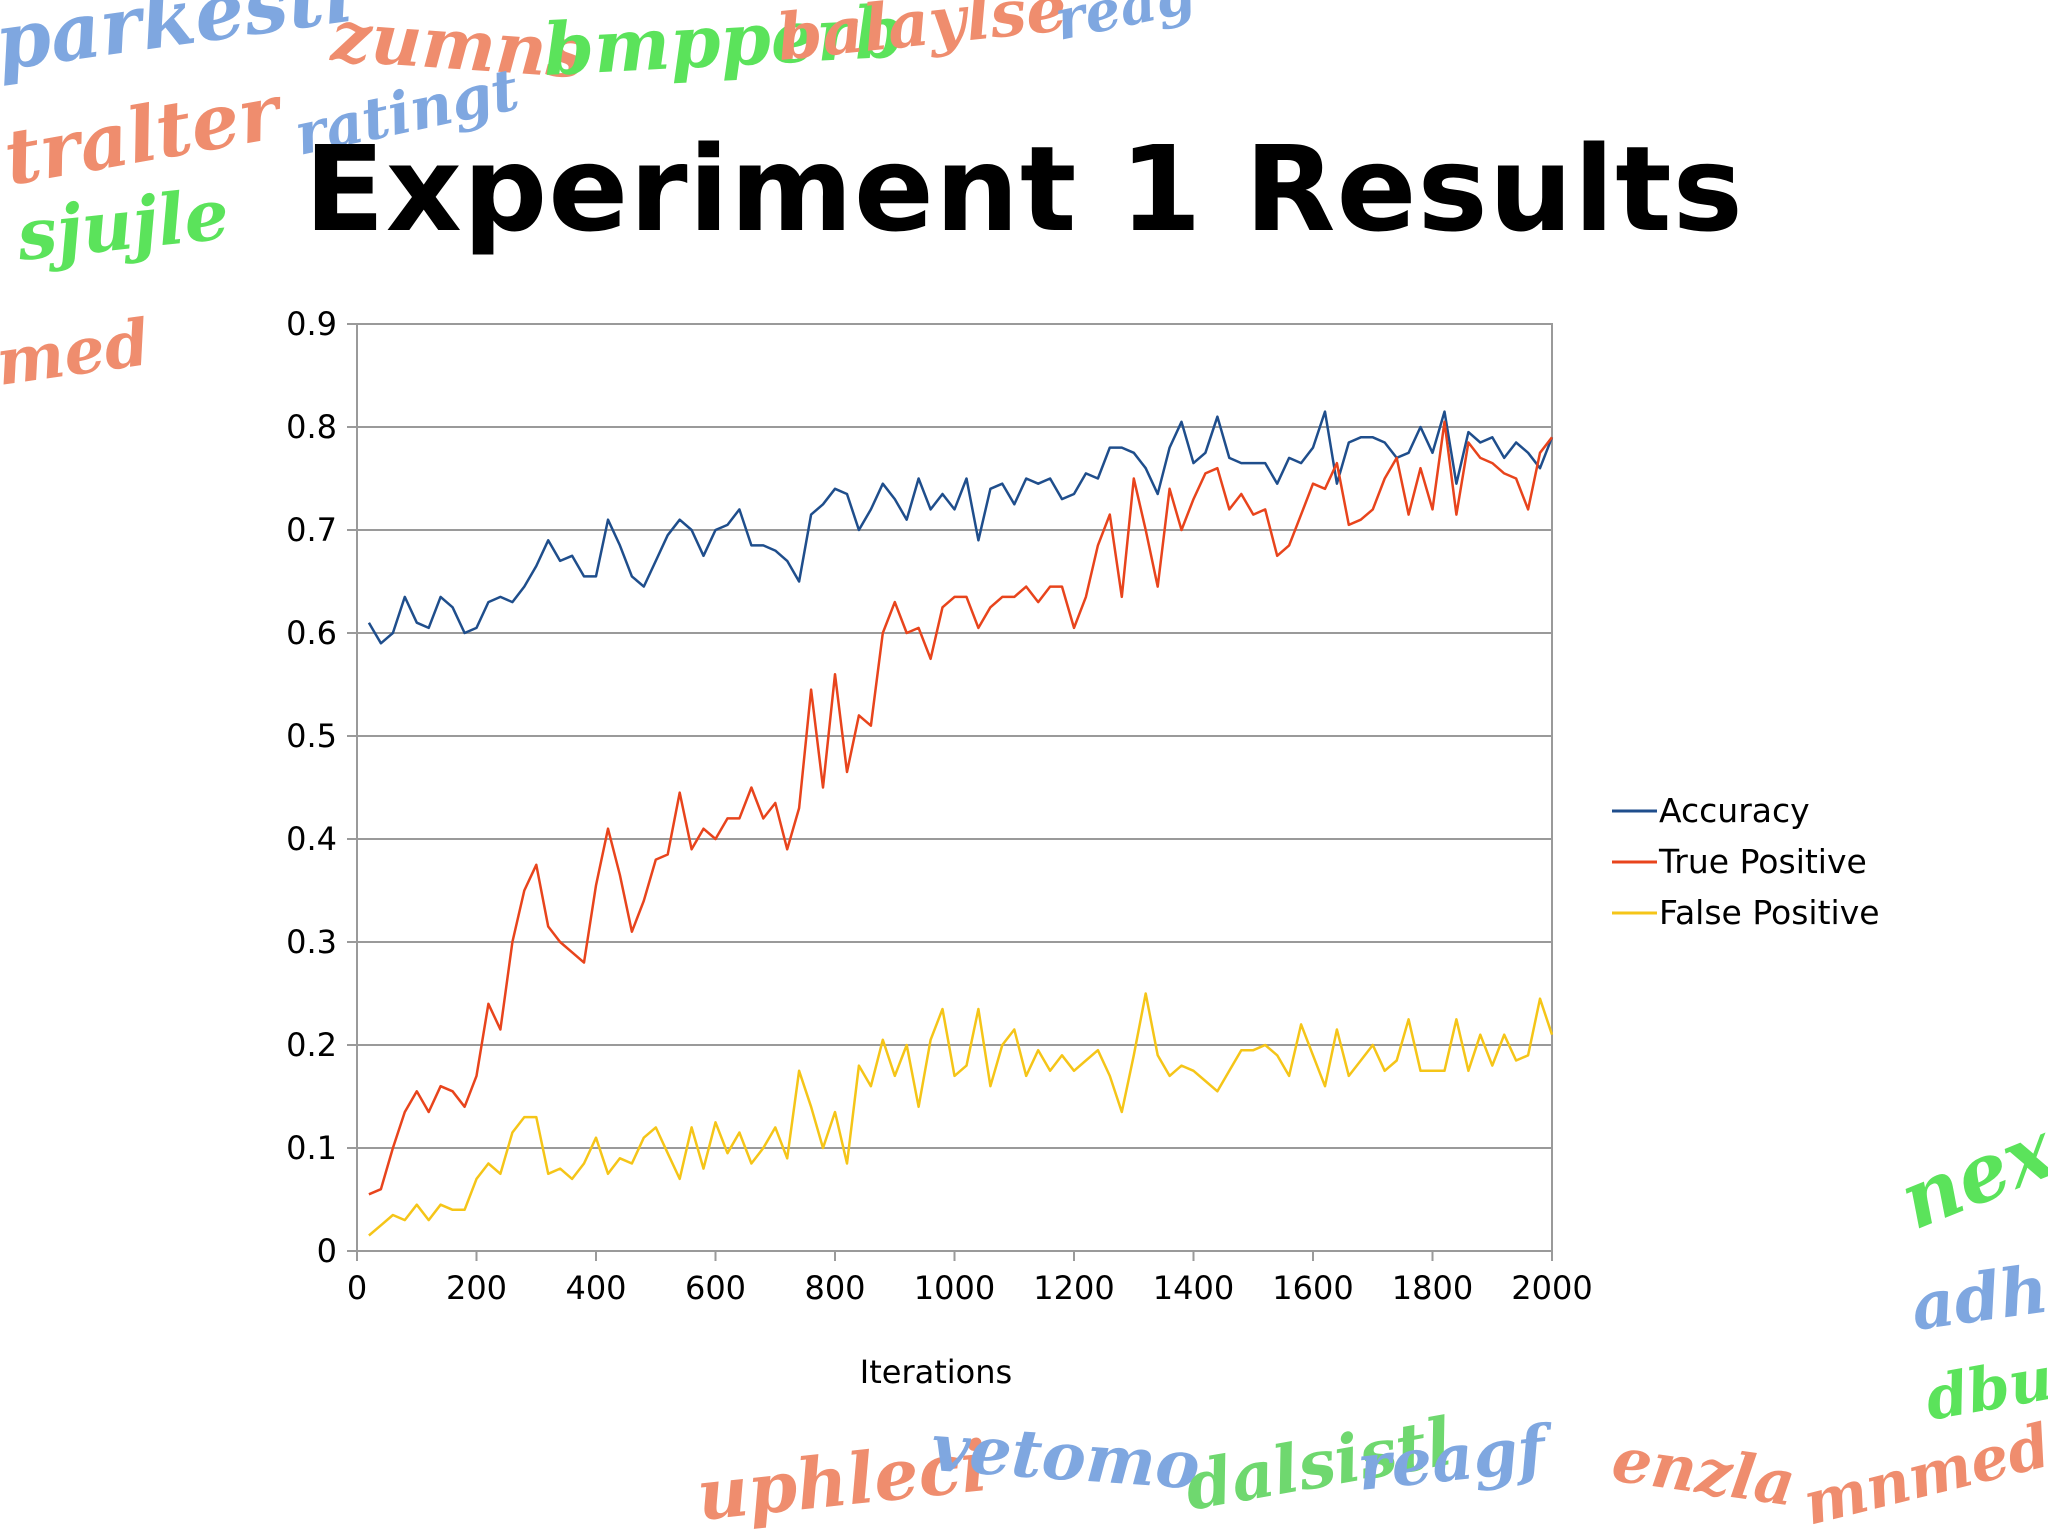  I want to click on y-tick-label: 0.9, so click(311, 324).